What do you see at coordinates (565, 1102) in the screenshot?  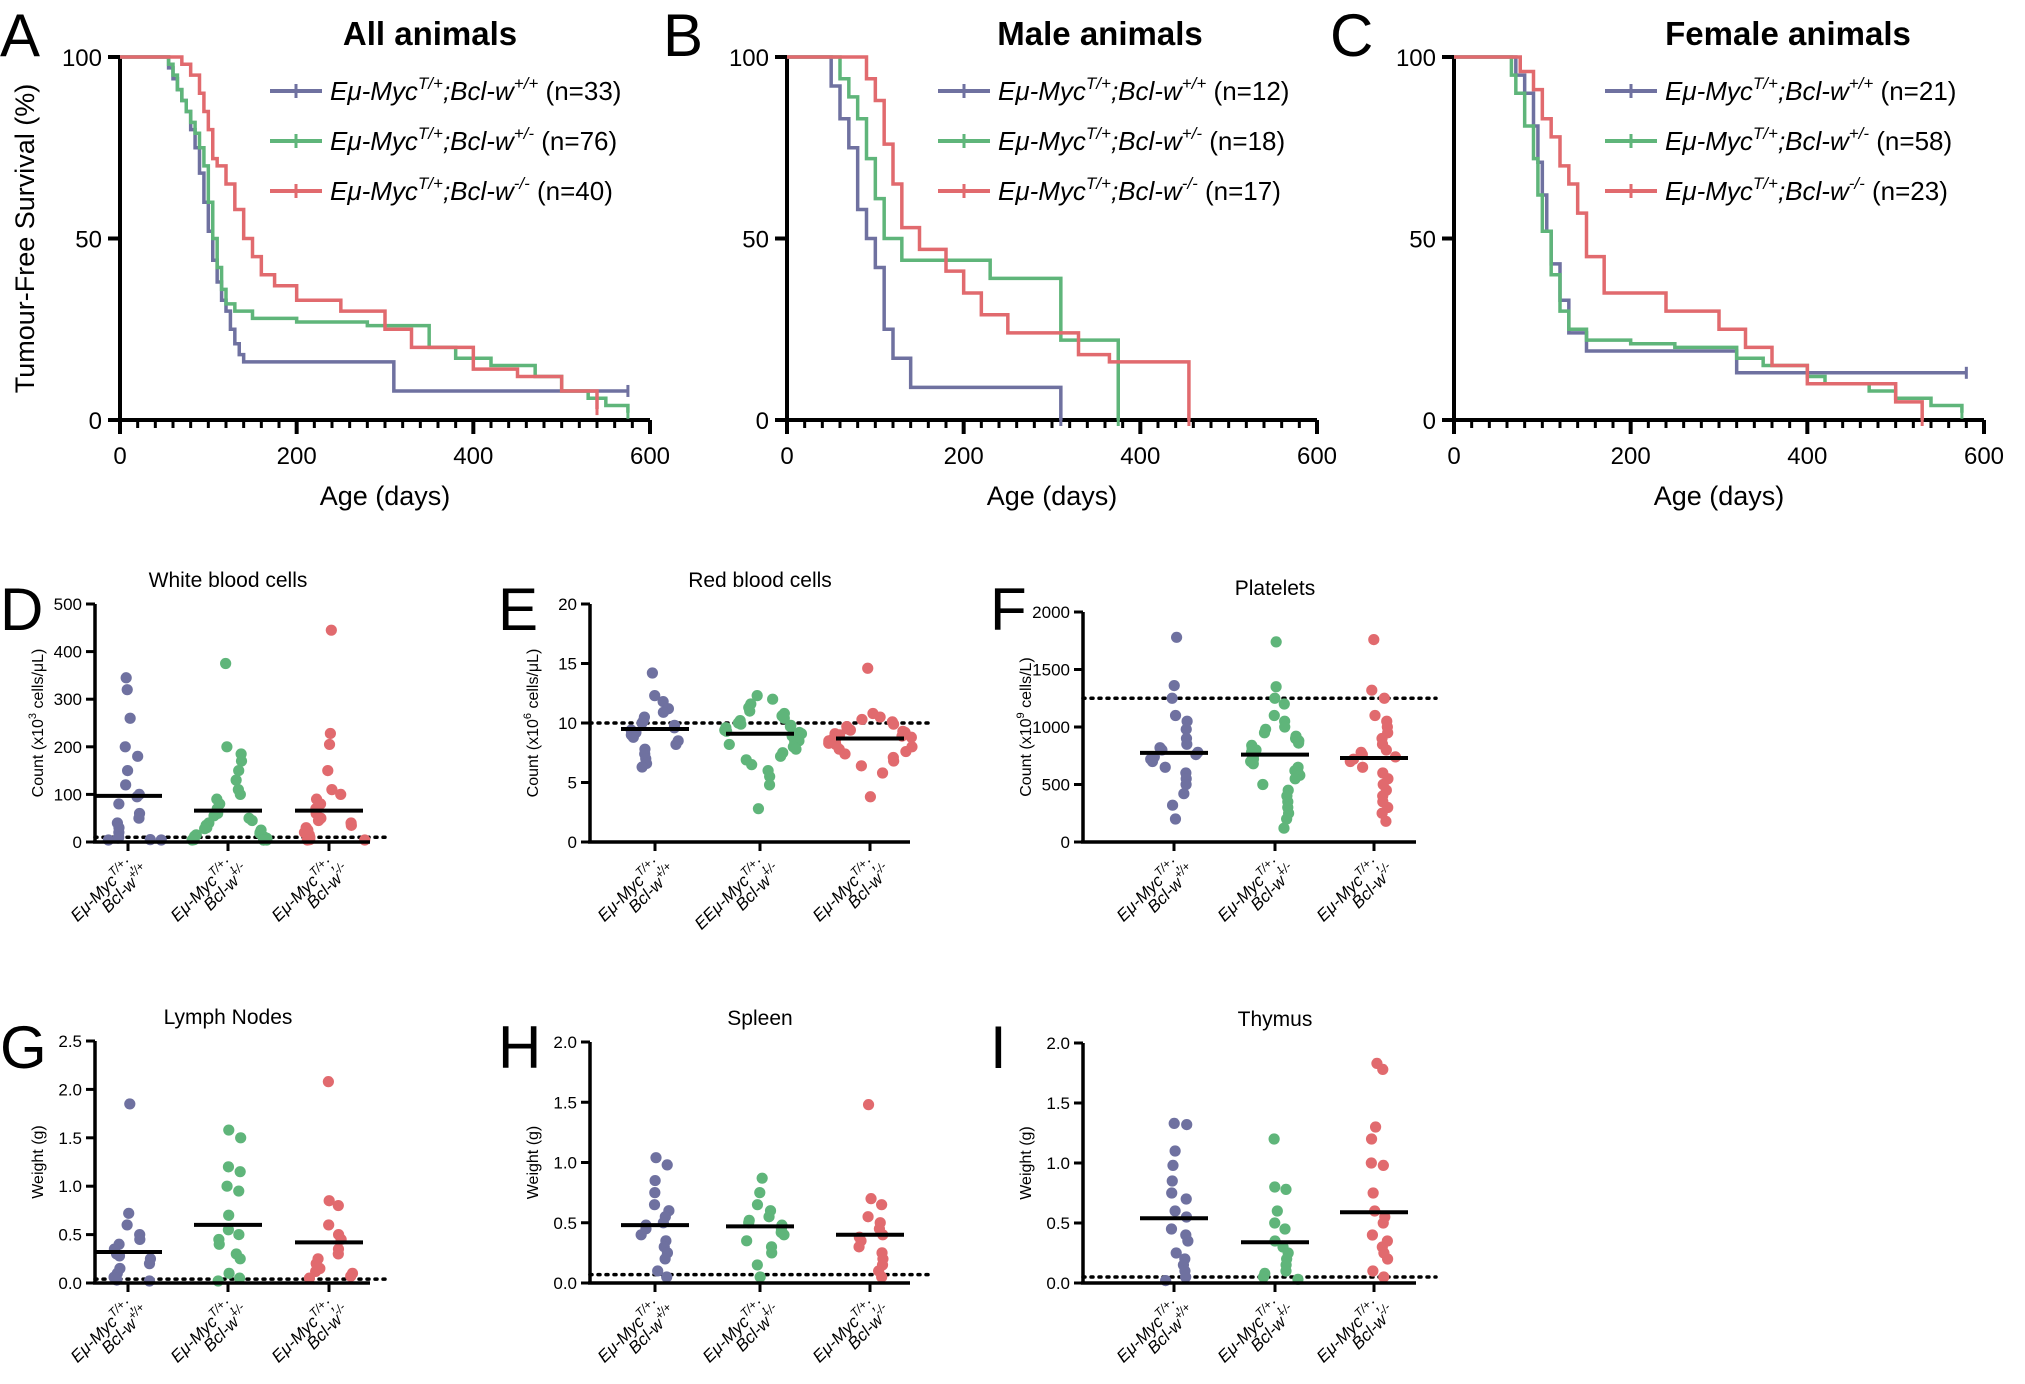 I see `y-tick-label: 1.5` at bounding box center [565, 1102].